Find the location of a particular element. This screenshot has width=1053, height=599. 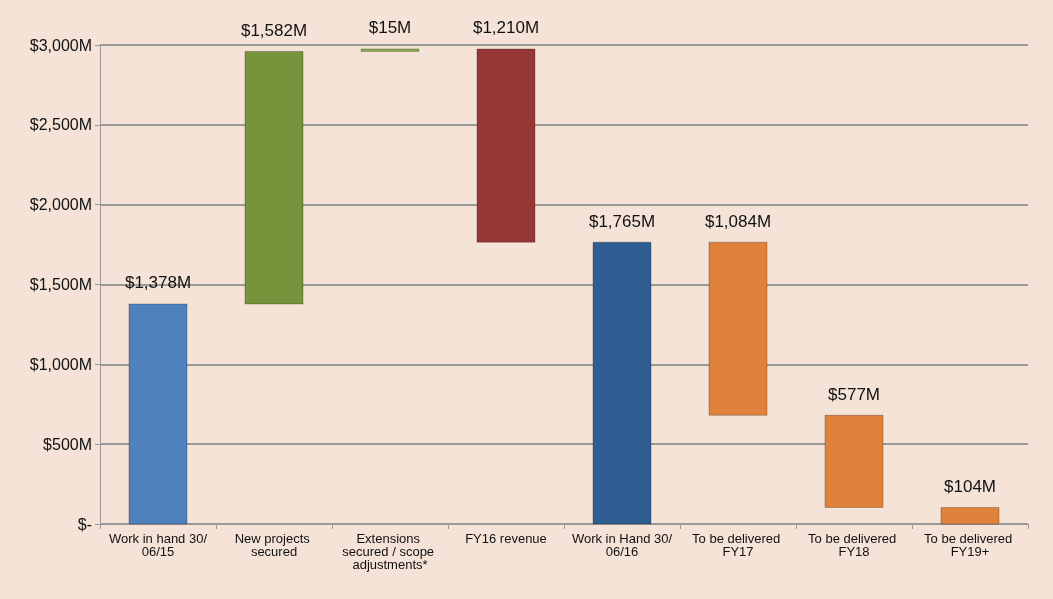

data-label: $1,582M is located at coordinates (274, 30).